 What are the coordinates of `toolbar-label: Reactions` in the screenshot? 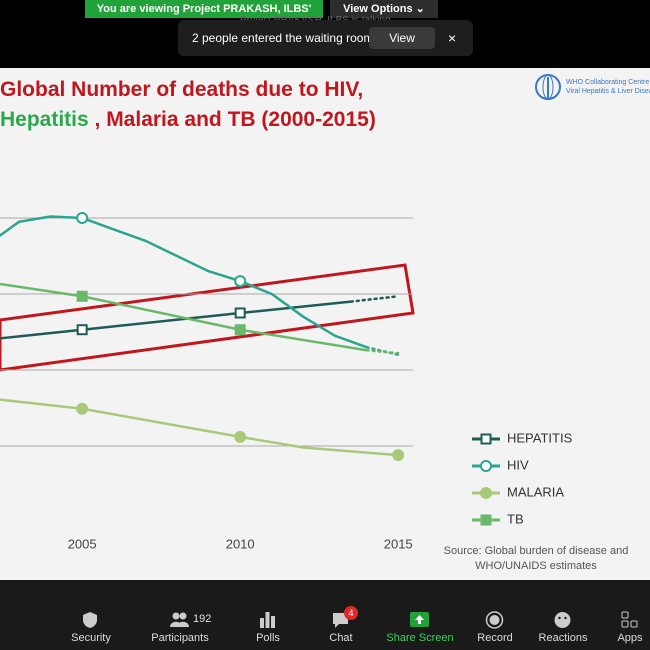 It's located at (563, 638).